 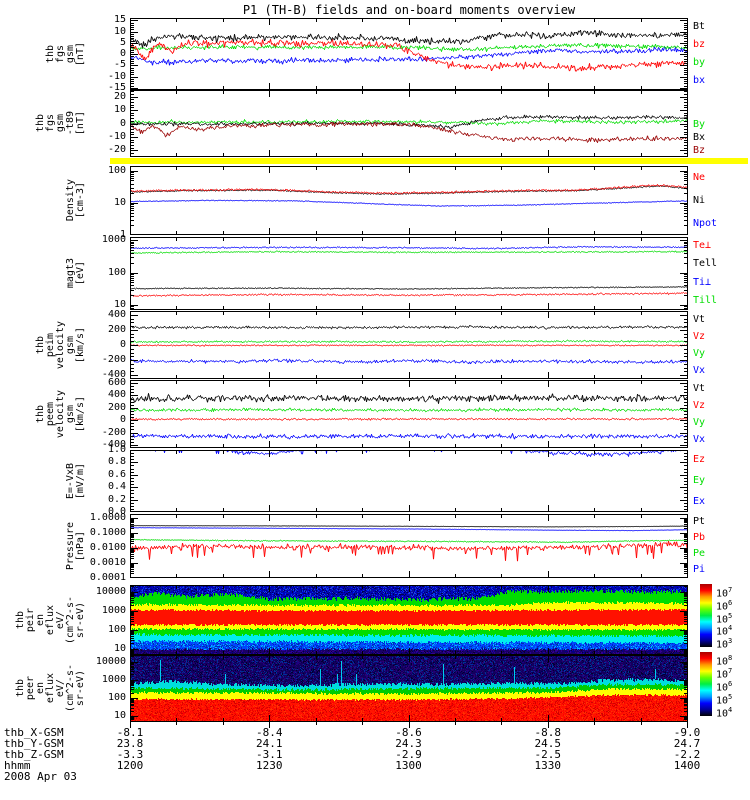 I want to click on legend-label-bz: Bz, so click(x=699, y=150).